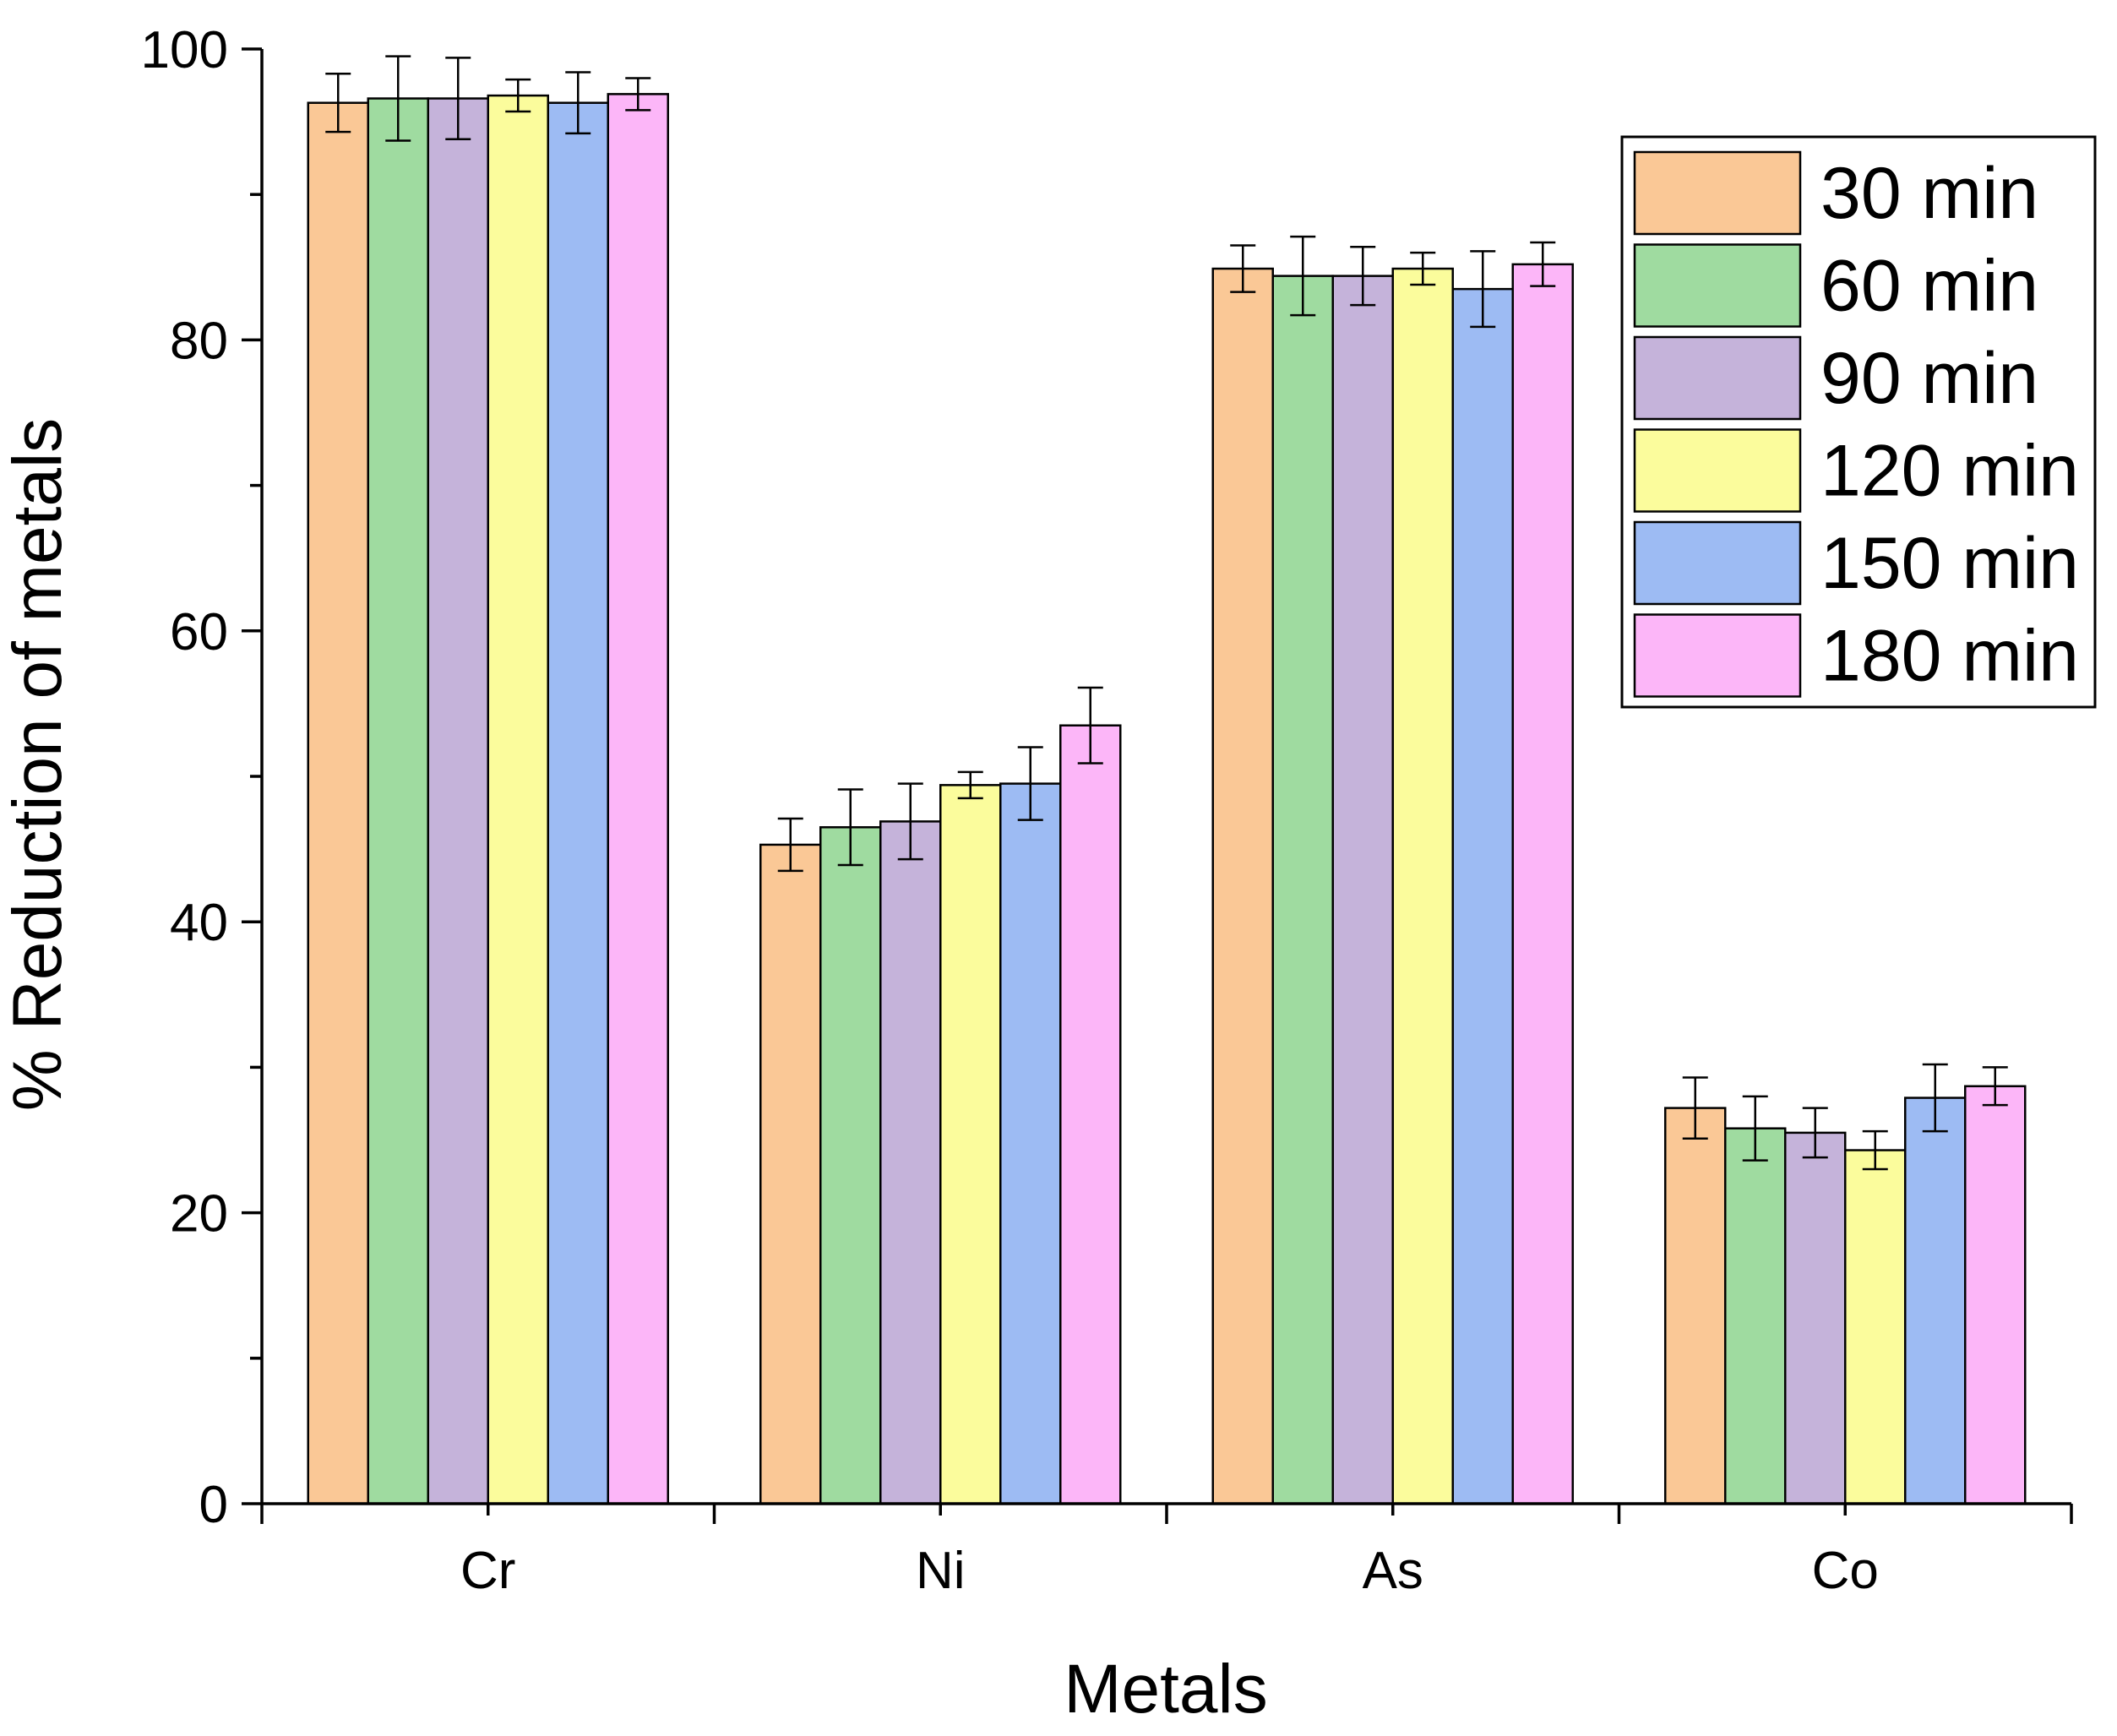 This screenshot has height=1736, width=2117. Describe the element at coordinates (1483, 289) in the screenshot. I see `error-bar-as-150min` at that location.